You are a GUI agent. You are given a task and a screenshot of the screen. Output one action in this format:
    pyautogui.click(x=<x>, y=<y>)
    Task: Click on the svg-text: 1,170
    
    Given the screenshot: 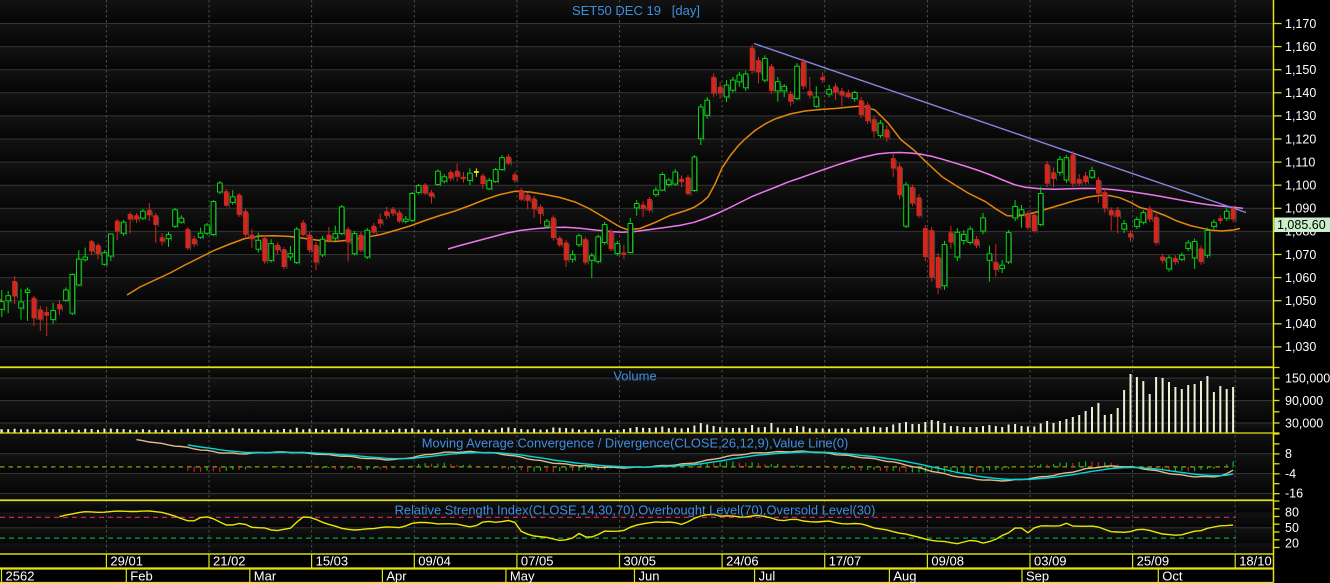 What is the action you would take?
    pyautogui.click(x=1300, y=24)
    